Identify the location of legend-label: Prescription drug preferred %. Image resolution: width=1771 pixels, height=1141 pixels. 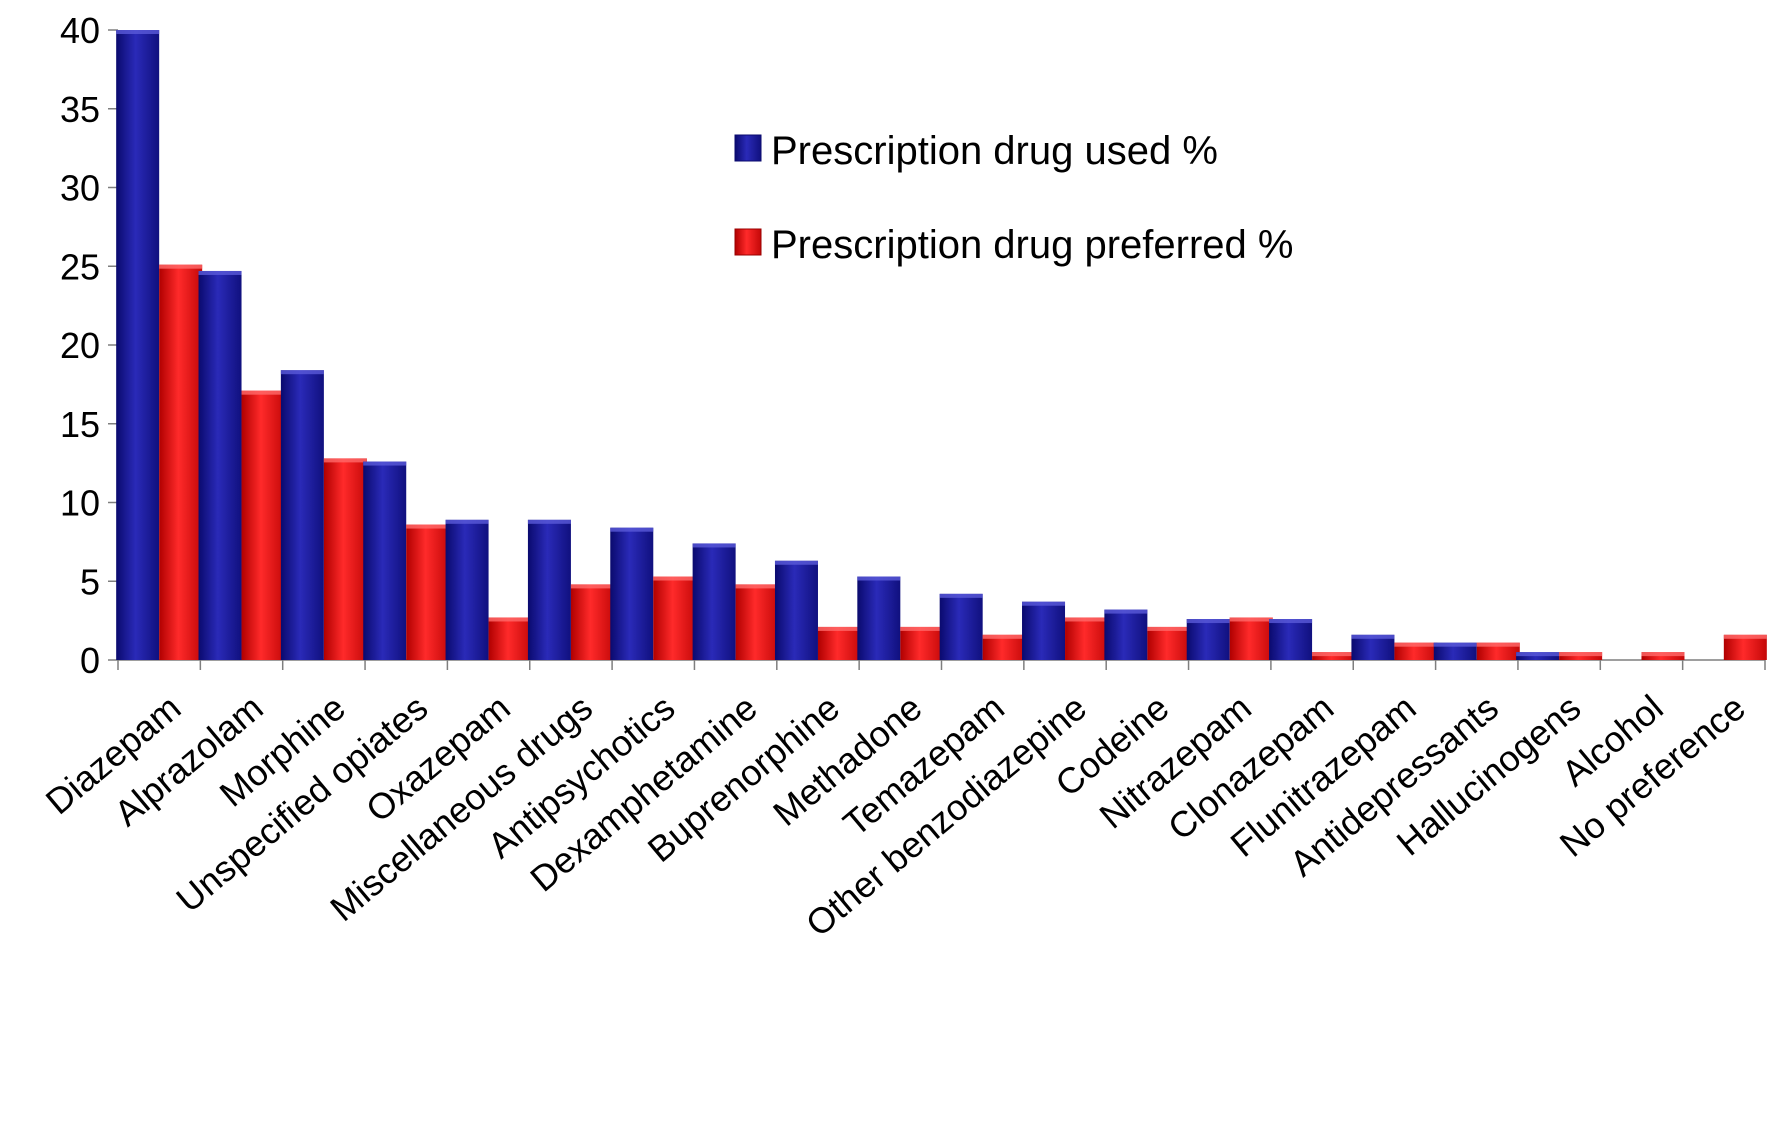
(1032, 245).